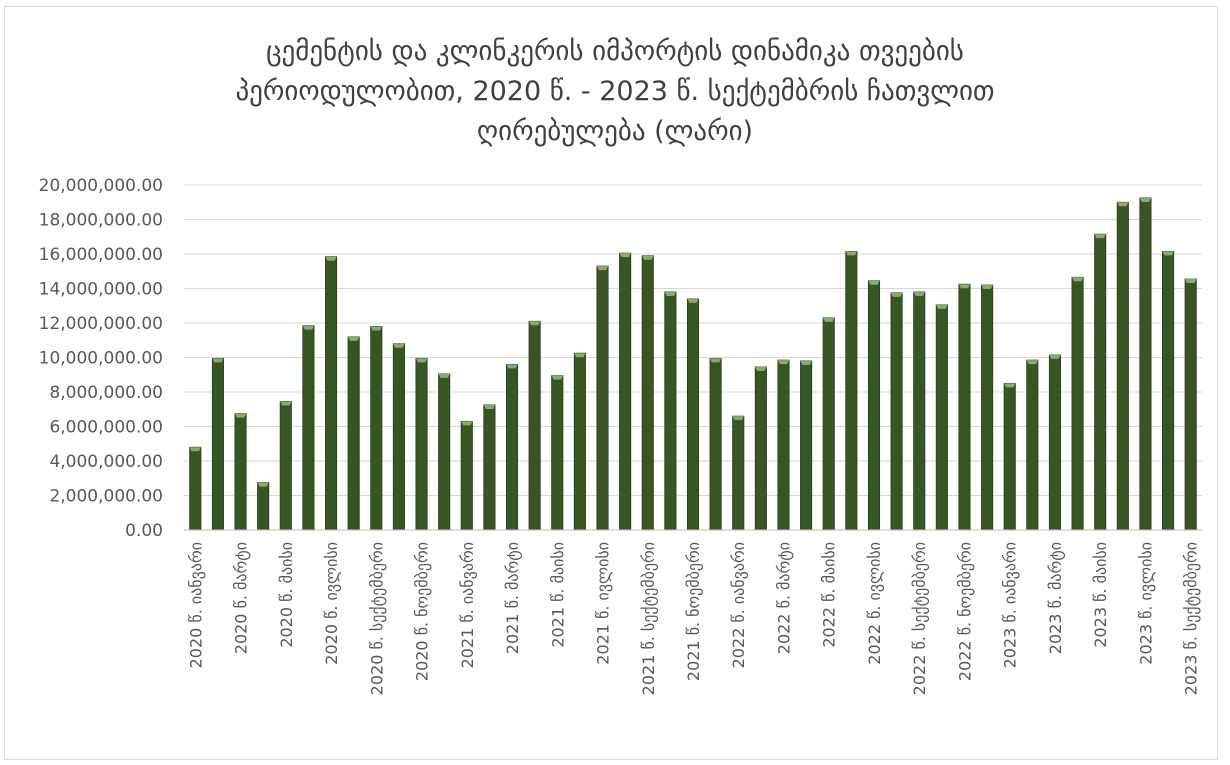 Image resolution: width=1230 pixels, height=765 pixels. I want to click on x-tick-label: 2022 წ. ივლისი, so click(874, 603).